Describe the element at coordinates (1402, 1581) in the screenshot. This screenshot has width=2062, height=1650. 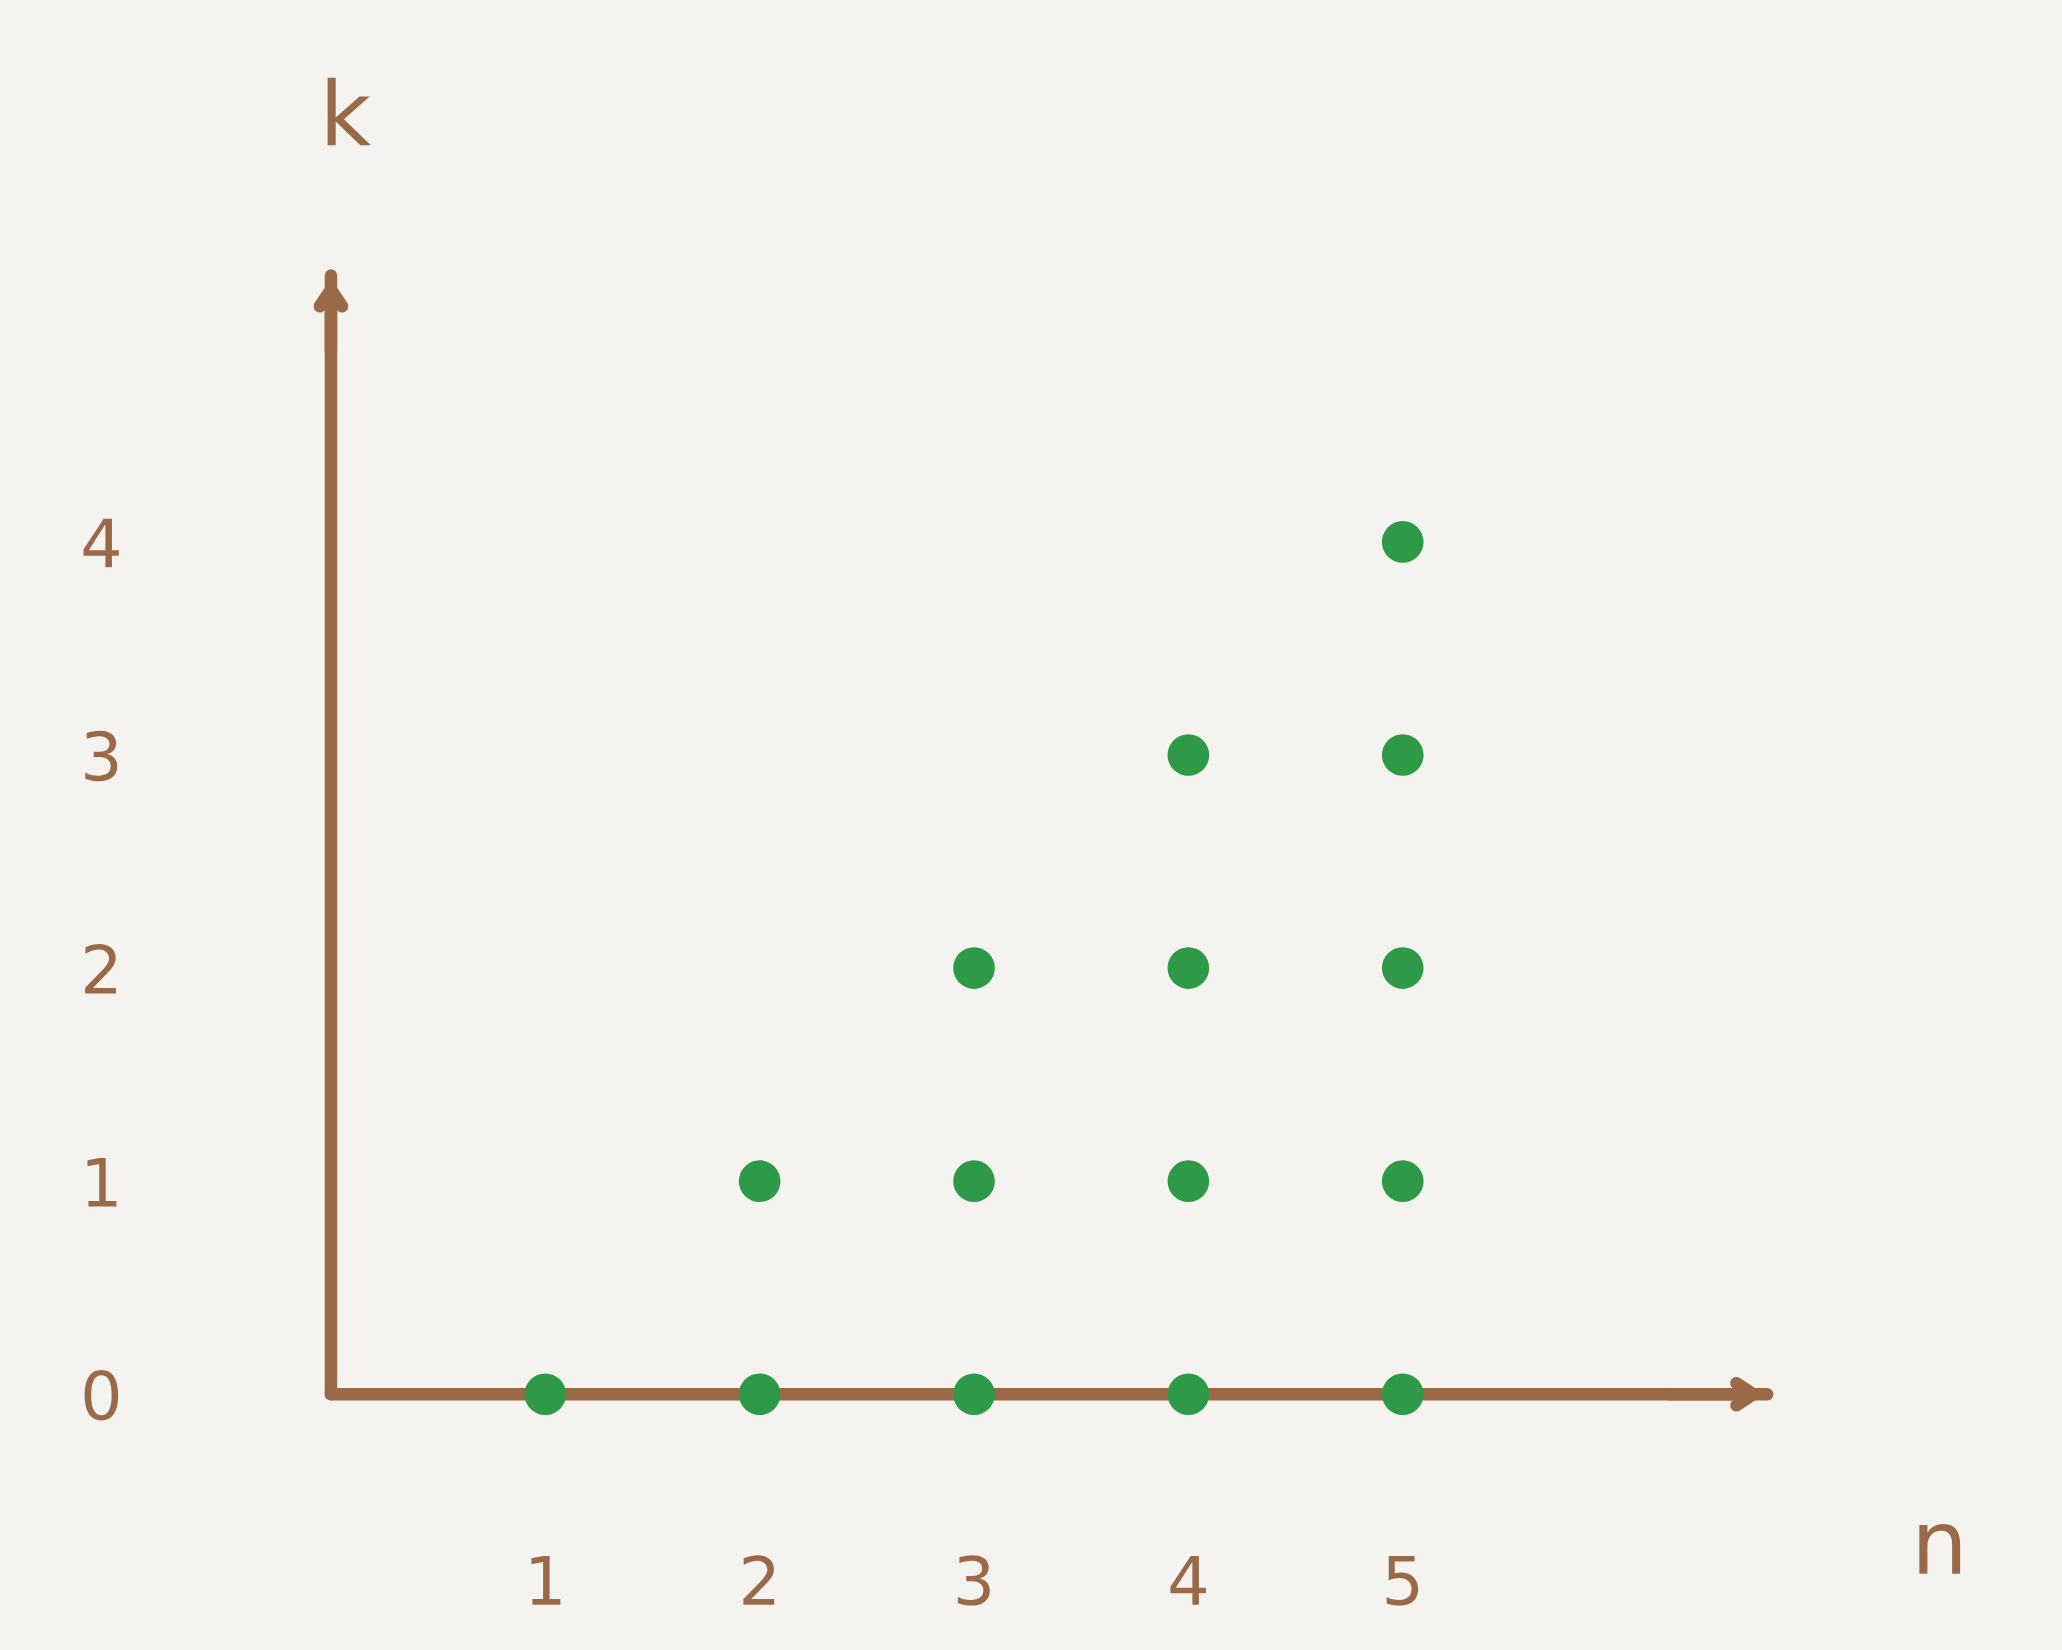
I see `x-tick-label: 5` at that location.